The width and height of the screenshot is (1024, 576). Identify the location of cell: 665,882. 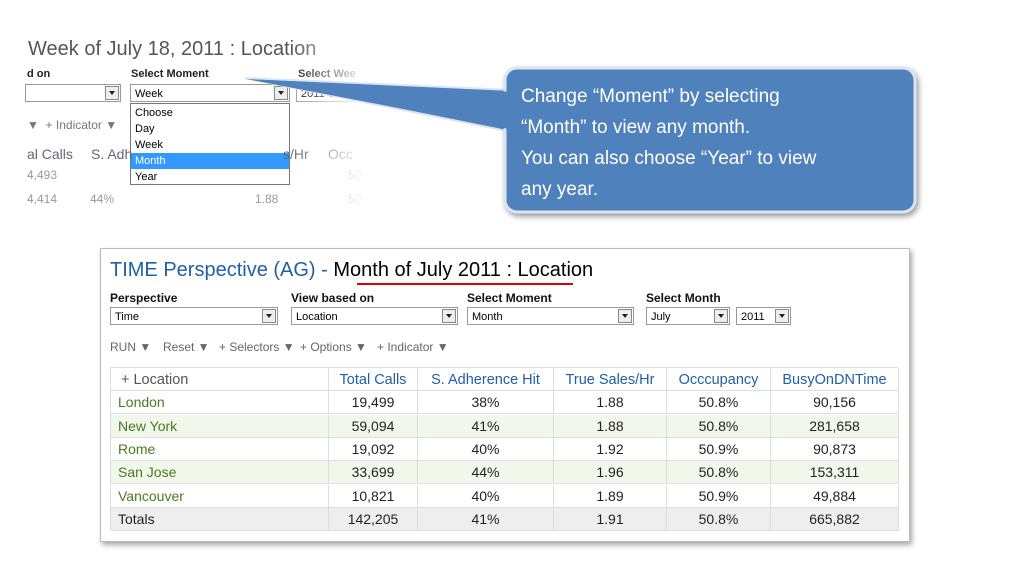
(835, 519).